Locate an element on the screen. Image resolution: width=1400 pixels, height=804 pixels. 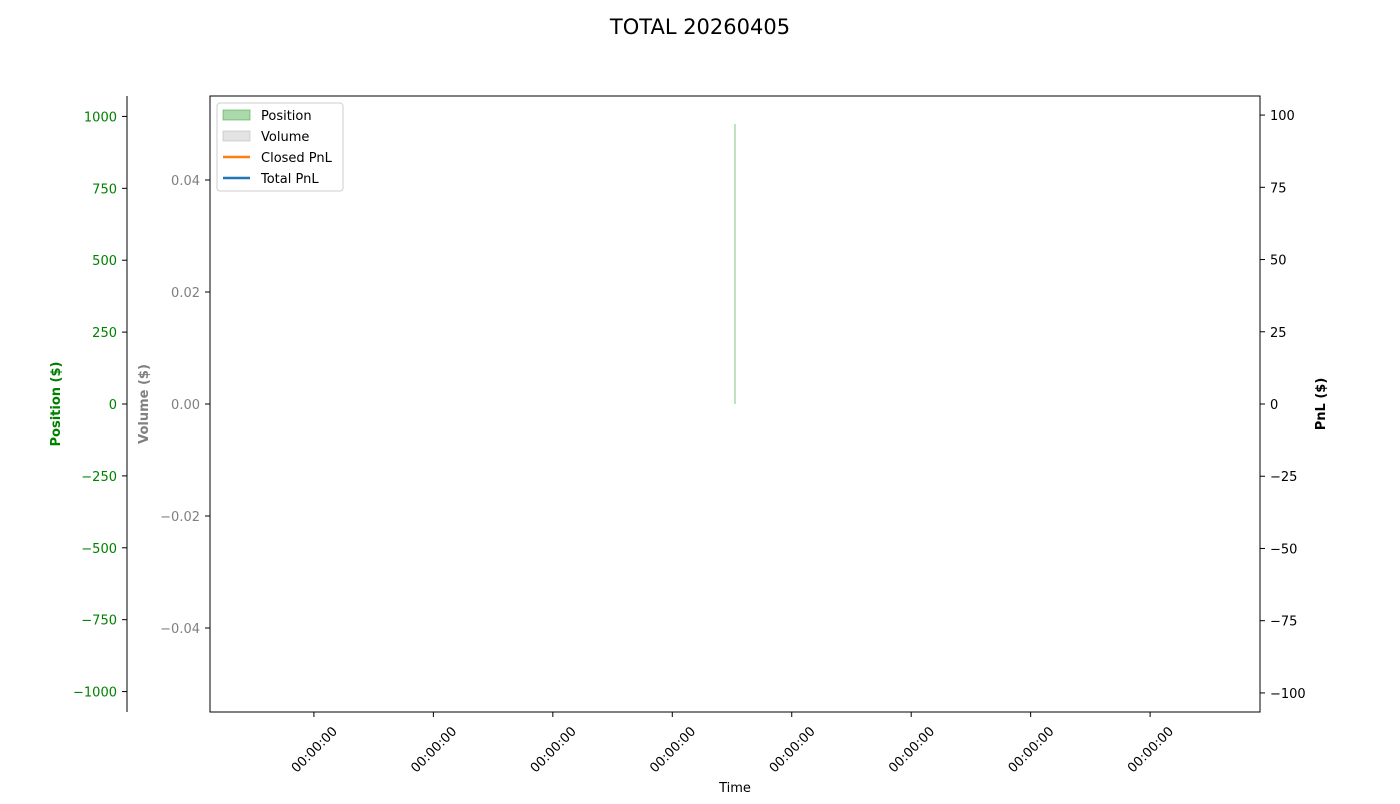
y-tick-label: −250 is located at coordinates (99, 477).